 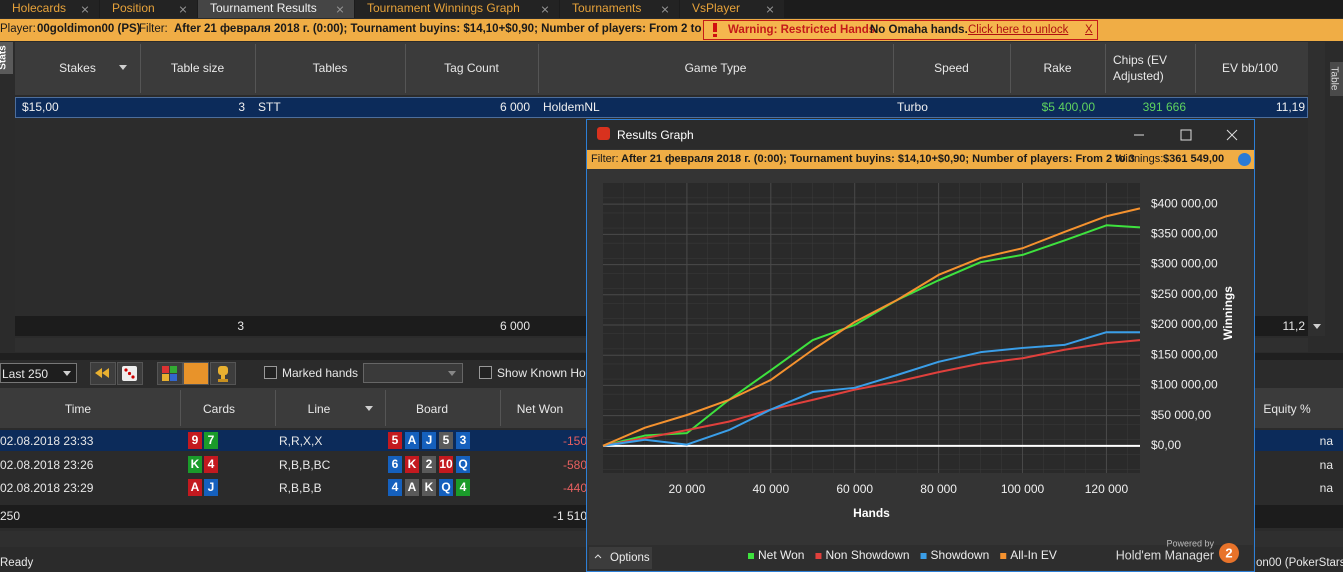 What do you see at coordinates (432, 409) in the screenshot?
I see `column-header: Board` at bounding box center [432, 409].